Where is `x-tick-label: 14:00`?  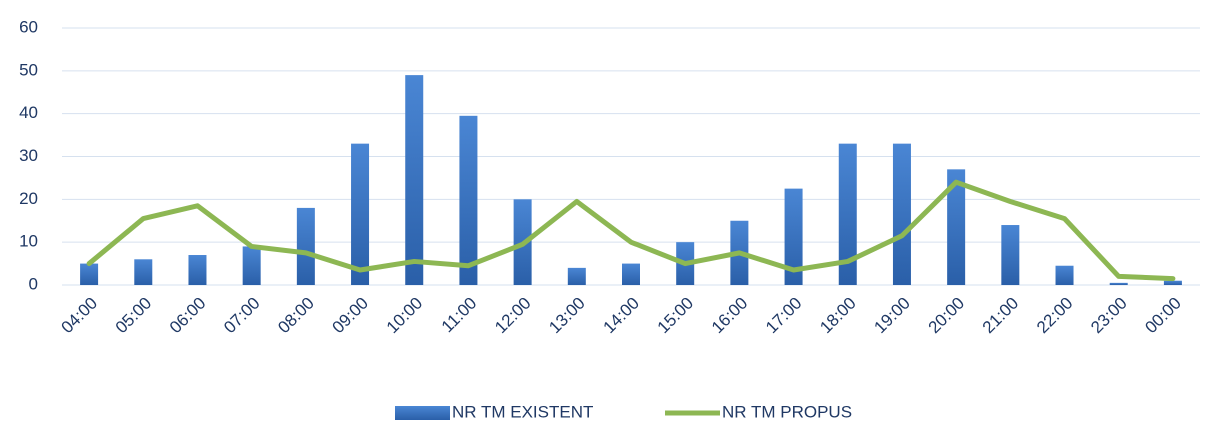 x-tick-label: 14:00 is located at coordinates (621, 316).